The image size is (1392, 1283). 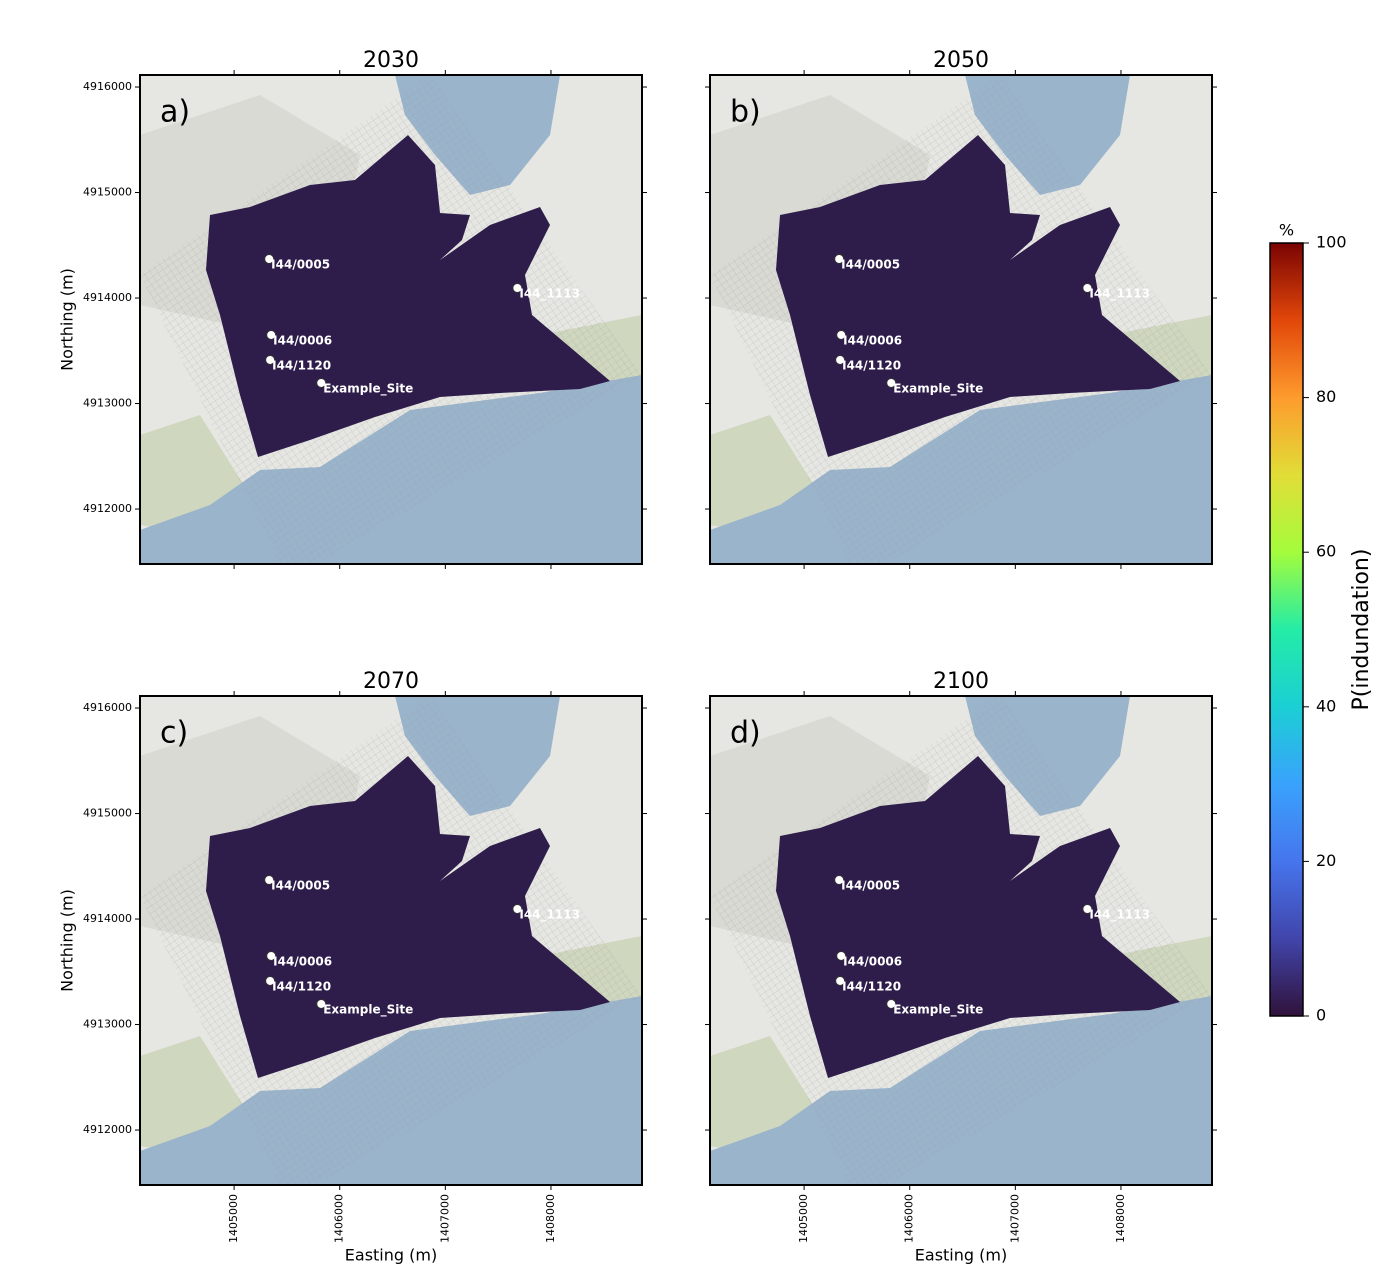 What do you see at coordinates (961, 60) in the screenshot?
I see `panel-title: 2050` at bounding box center [961, 60].